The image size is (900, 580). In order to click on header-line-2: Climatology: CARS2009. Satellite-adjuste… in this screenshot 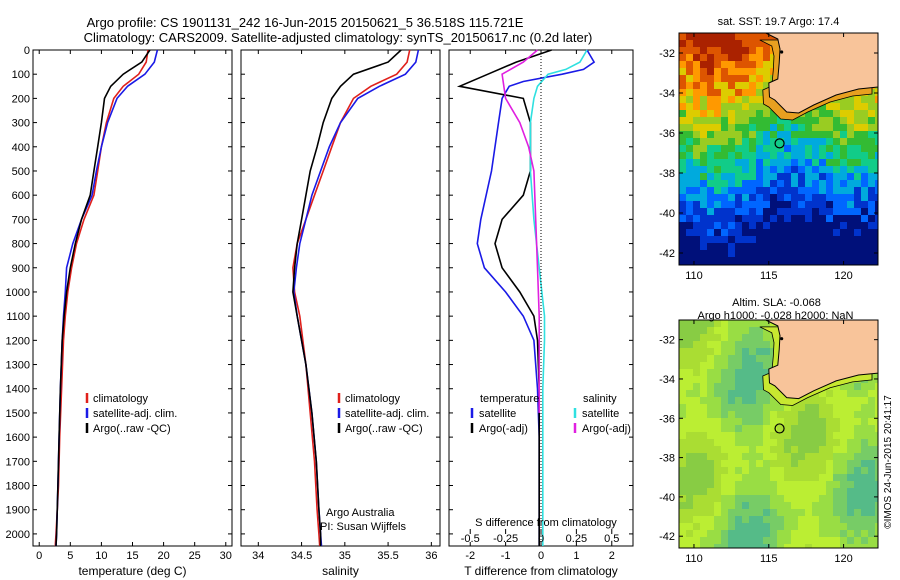, I will do `click(338, 37)`.